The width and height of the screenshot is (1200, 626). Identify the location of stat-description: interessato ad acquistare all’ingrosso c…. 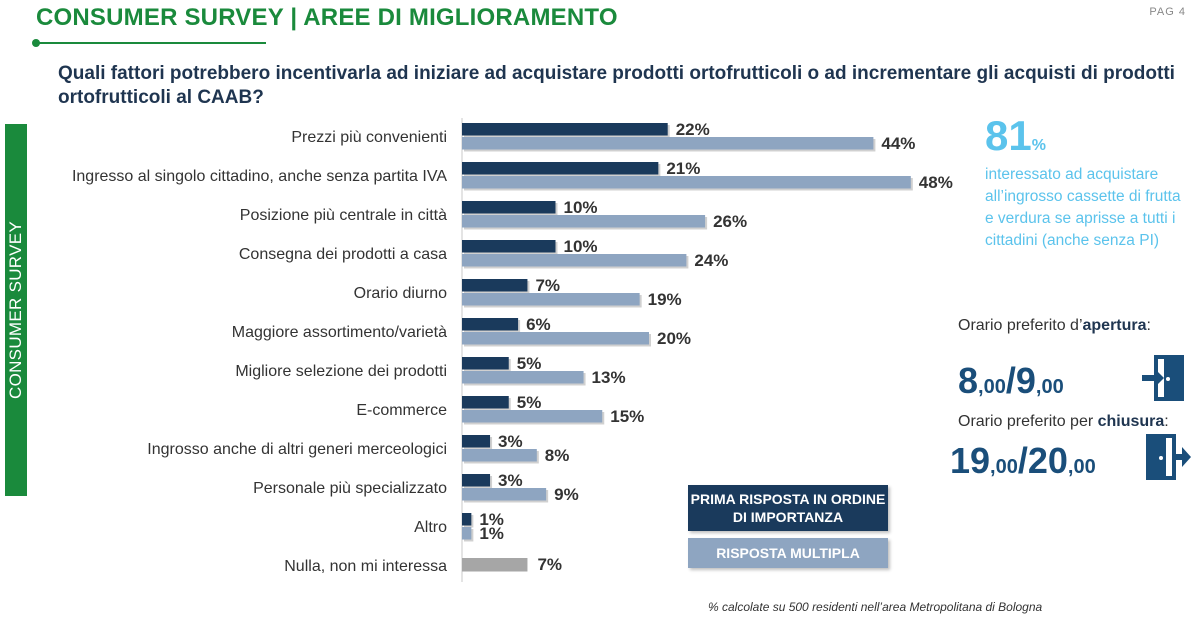
(1083, 207).